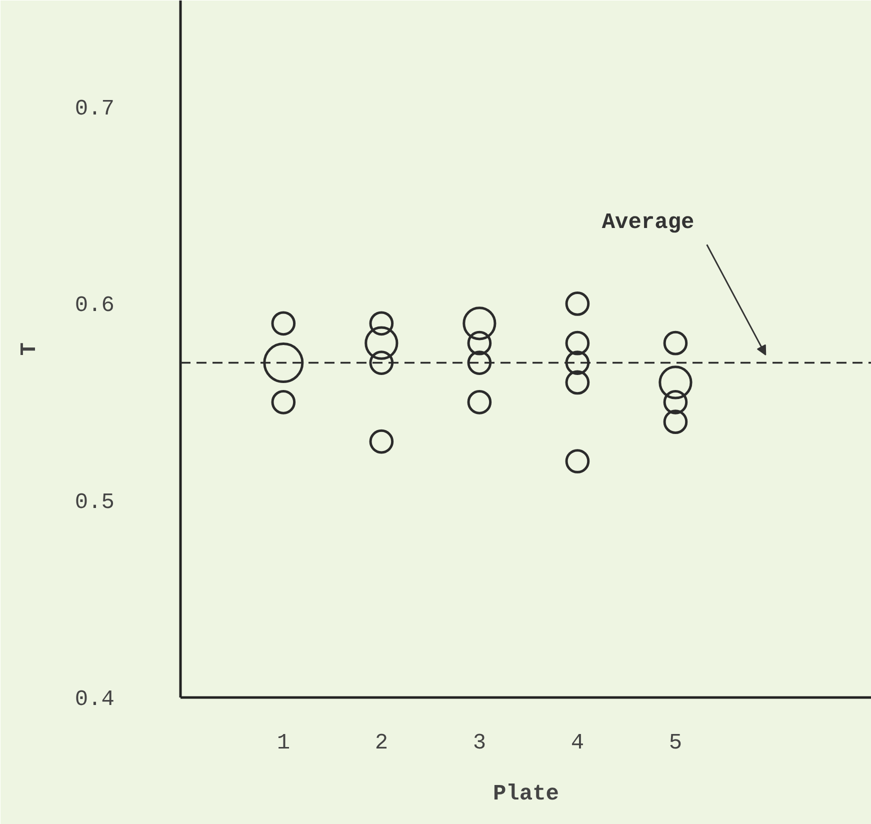 Image resolution: width=871 pixels, height=824 pixels. Describe the element at coordinates (526, 794) in the screenshot. I see `x-axis-title: Plate` at that location.